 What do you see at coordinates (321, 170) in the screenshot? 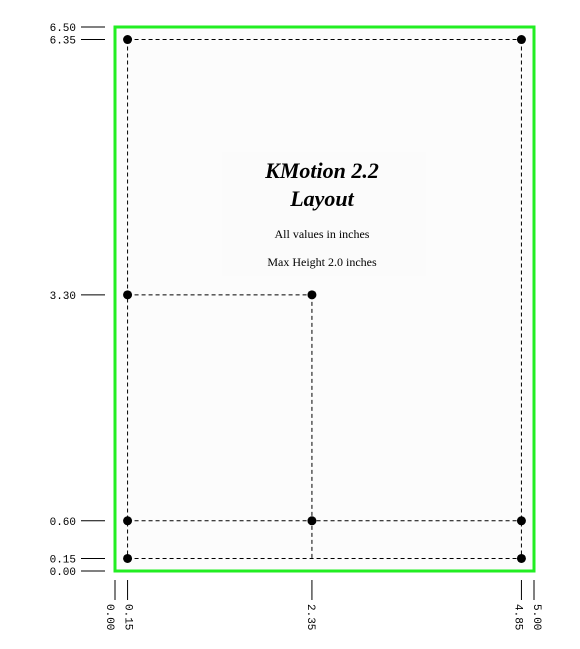
I see `title-line-1: KMotion 2.2` at bounding box center [321, 170].